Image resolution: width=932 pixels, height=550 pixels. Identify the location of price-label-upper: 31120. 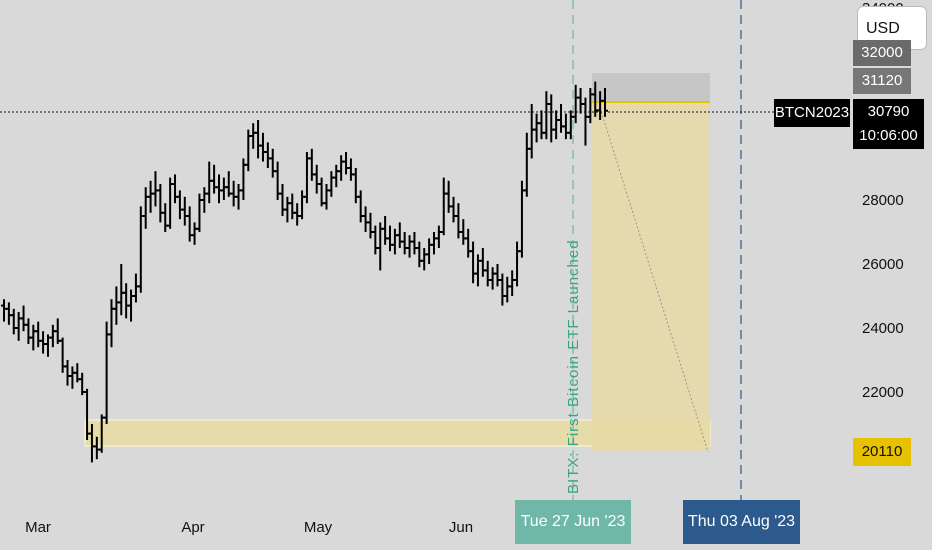
(882, 81).